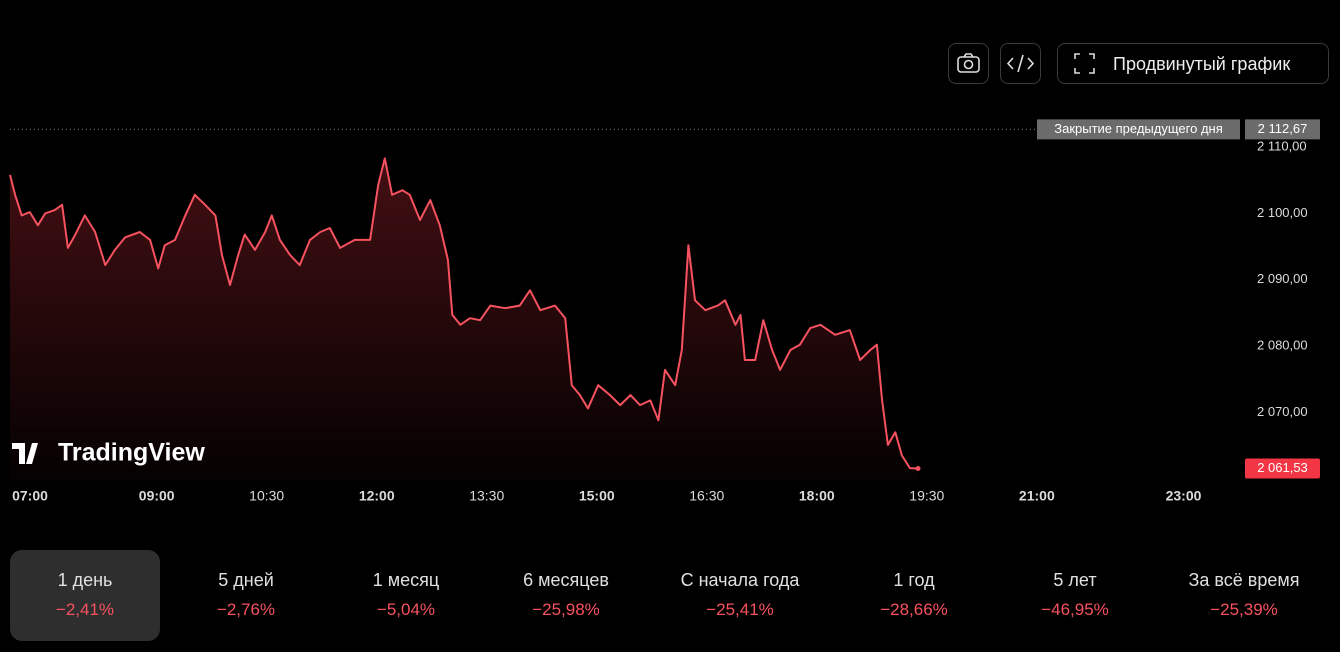 Image resolution: width=1340 pixels, height=652 pixels. Describe the element at coordinates (1202, 64) in the screenshot. I see `advanced-chart-label: Продвинутый график` at that location.